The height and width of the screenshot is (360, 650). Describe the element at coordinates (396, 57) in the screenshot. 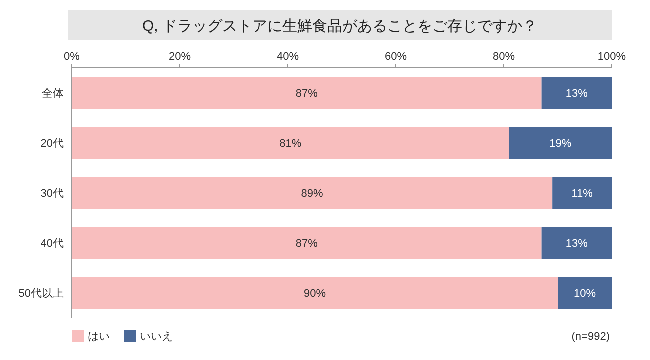

I see `x-tick-label: 60%` at that location.